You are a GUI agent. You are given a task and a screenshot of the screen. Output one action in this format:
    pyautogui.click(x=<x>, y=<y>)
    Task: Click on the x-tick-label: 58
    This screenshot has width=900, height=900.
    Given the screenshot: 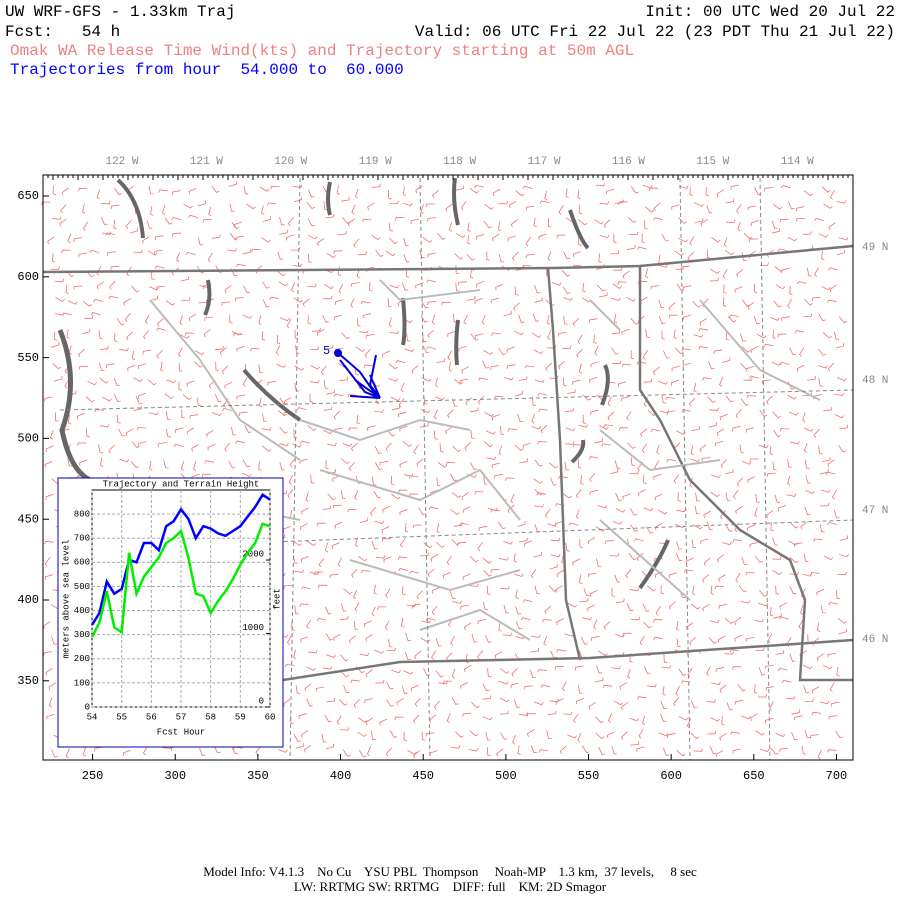 What is the action you would take?
    pyautogui.click(x=210, y=717)
    